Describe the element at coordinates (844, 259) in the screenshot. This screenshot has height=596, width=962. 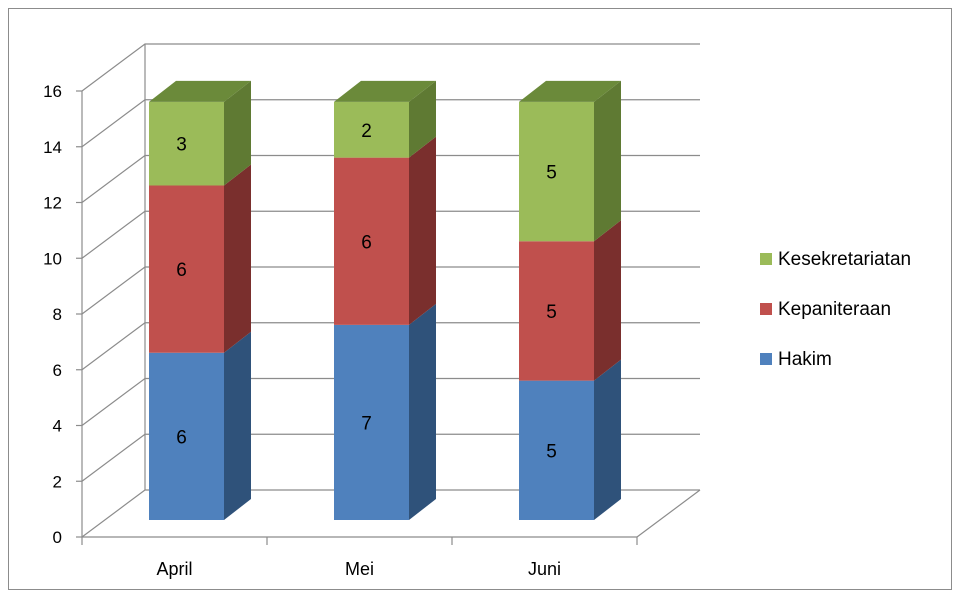
I see `legend-label: Kesekretariatan` at that location.